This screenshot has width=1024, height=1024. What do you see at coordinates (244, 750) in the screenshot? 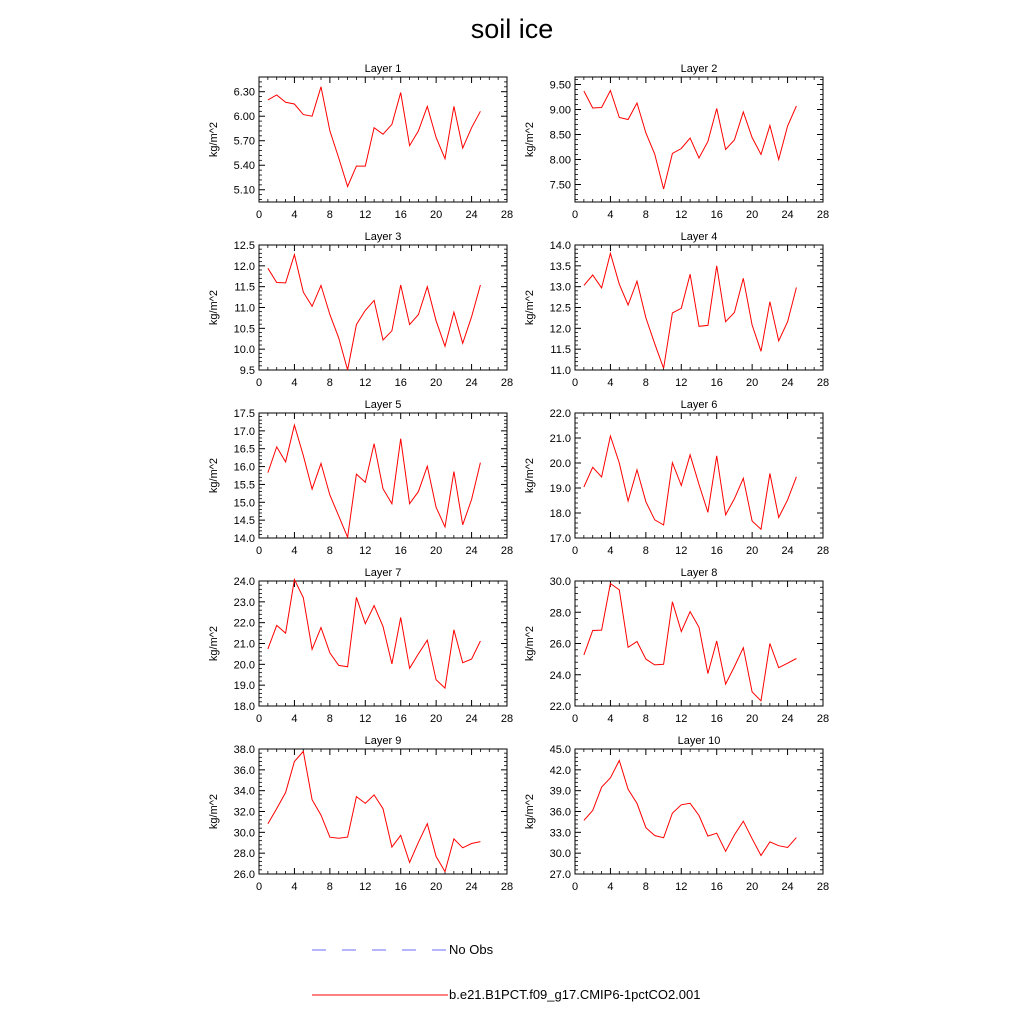
I see `y-tick-label: 38.0` at bounding box center [244, 750].